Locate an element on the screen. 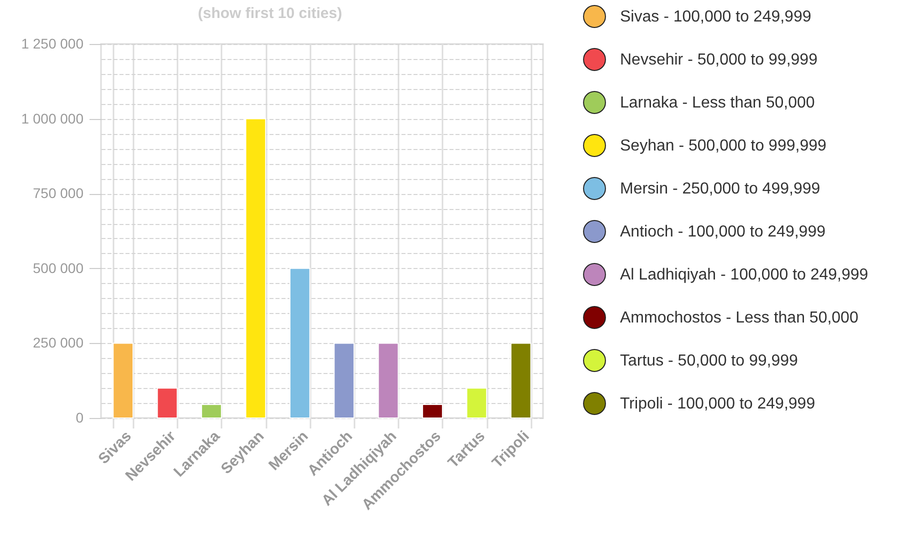 This screenshot has height=534, width=905. legend-label: Nevsehir - 50,000 to 99,999 is located at coordinates (719, 60).